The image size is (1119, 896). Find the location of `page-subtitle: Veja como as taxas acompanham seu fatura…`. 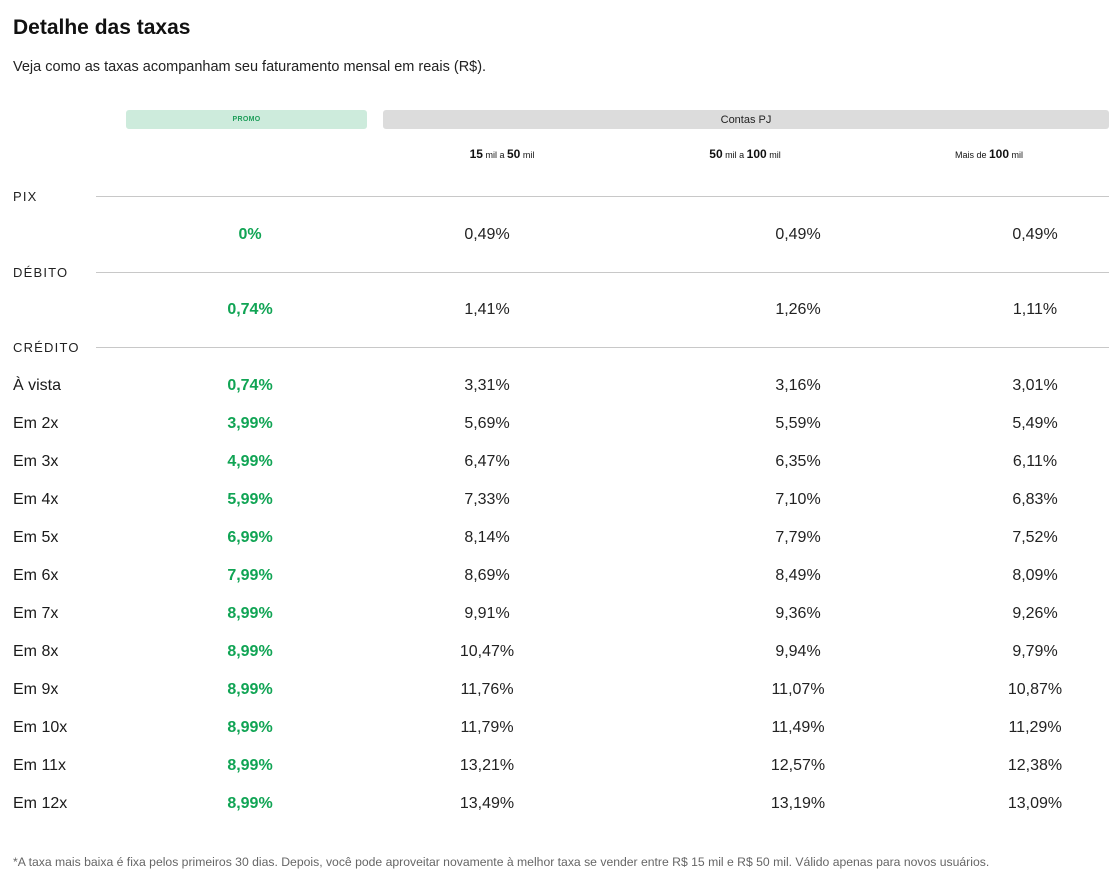

page-subtitle: Veja como as taxas acompanham seu fatura… is located at coordinates (250, 67).